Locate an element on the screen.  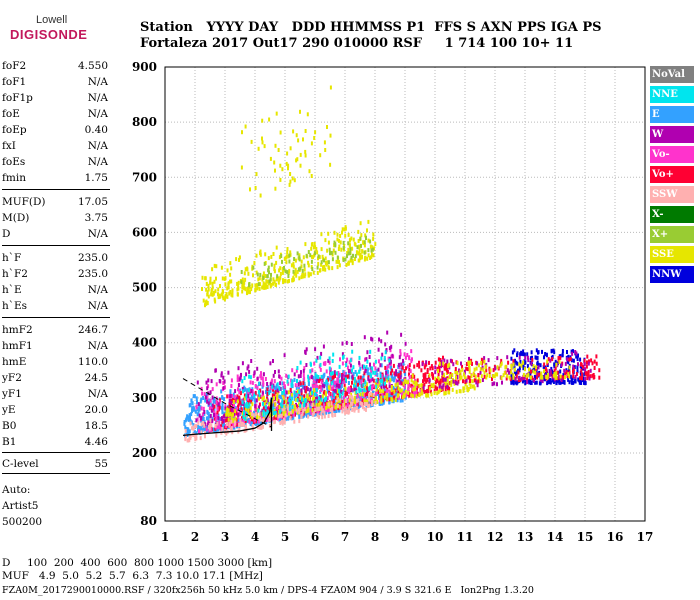
y-tick-label: 800 is located at coordinates (144, 122).